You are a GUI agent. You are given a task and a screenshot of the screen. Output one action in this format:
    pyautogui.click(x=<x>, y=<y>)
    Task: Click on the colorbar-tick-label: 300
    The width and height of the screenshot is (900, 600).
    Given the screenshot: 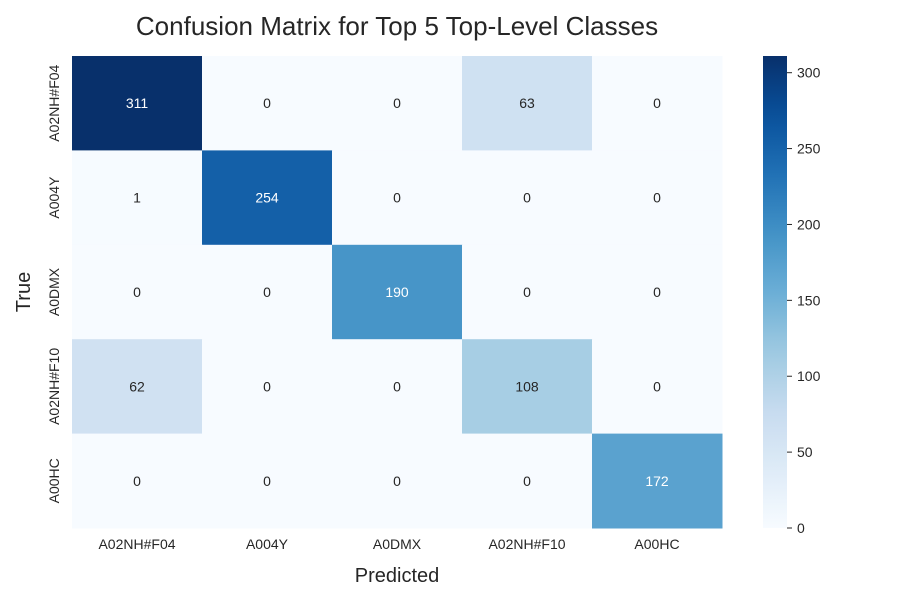 What is the action you would take?
    pyautogui.click(x=809, y=73)
    